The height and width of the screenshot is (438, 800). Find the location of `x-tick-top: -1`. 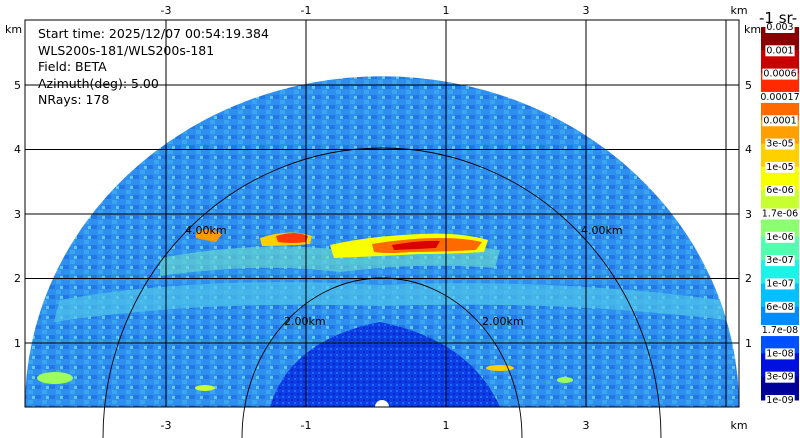

x-tick-top: -1 is located at coordinates (306, 10).